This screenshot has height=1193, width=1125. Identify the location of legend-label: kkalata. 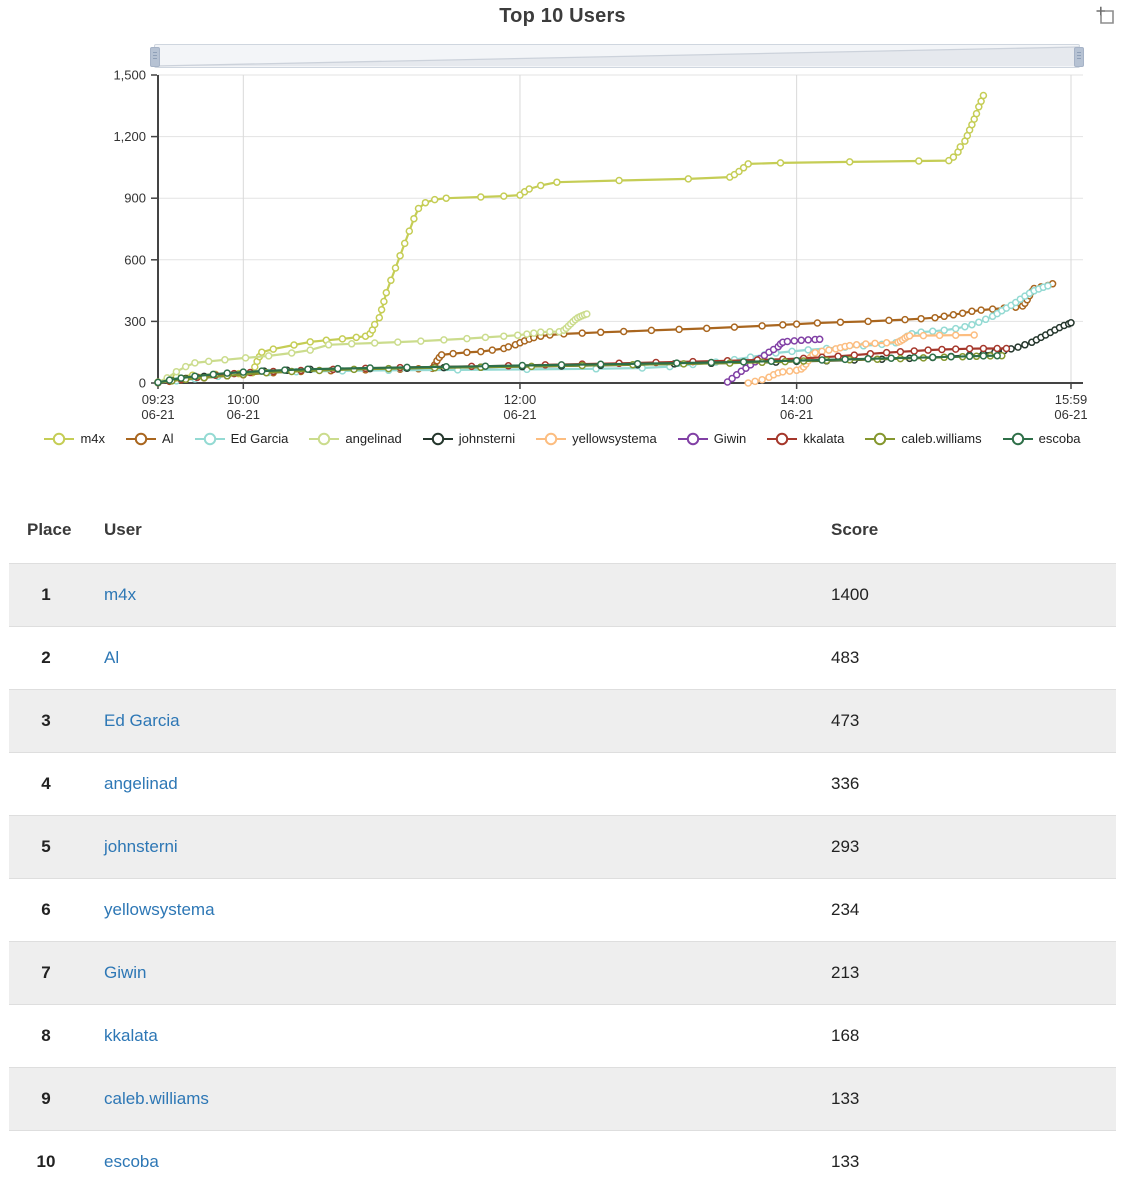
(823, 438).